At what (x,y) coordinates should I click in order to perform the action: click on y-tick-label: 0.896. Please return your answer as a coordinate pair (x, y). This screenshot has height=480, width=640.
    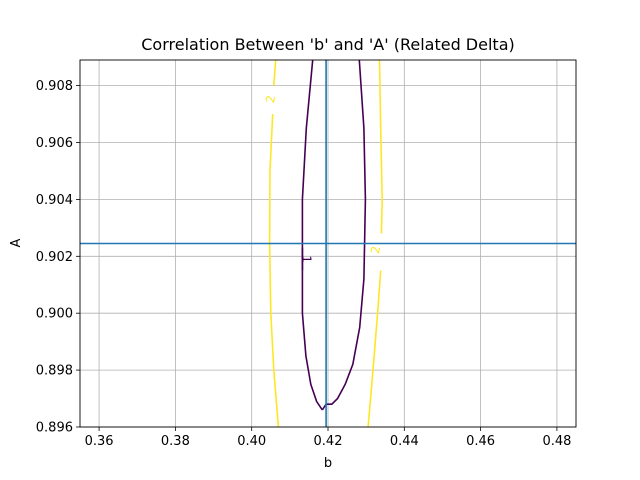
    Looking at the image, I should click on (54, 428).